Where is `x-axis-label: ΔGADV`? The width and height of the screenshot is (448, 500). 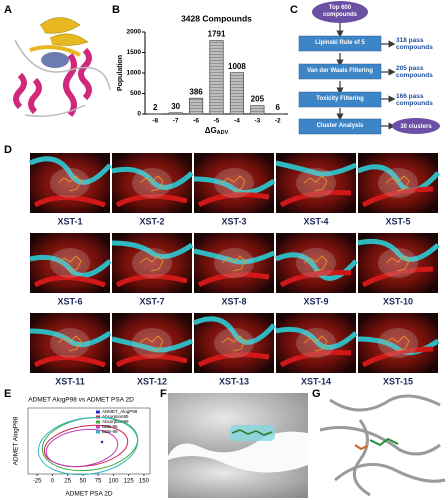 x-axis-label: ΔGADV is located at coordinates (217, 131).